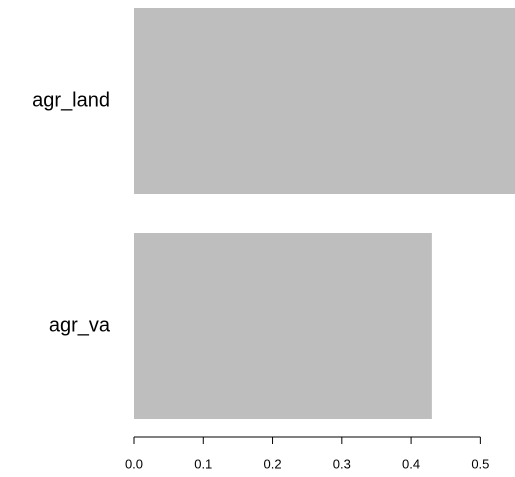  What do you see at coordinates (342, 463) in the screenshot?
I see `x-tick-label: 0.3` at bounding box center [342, 463].